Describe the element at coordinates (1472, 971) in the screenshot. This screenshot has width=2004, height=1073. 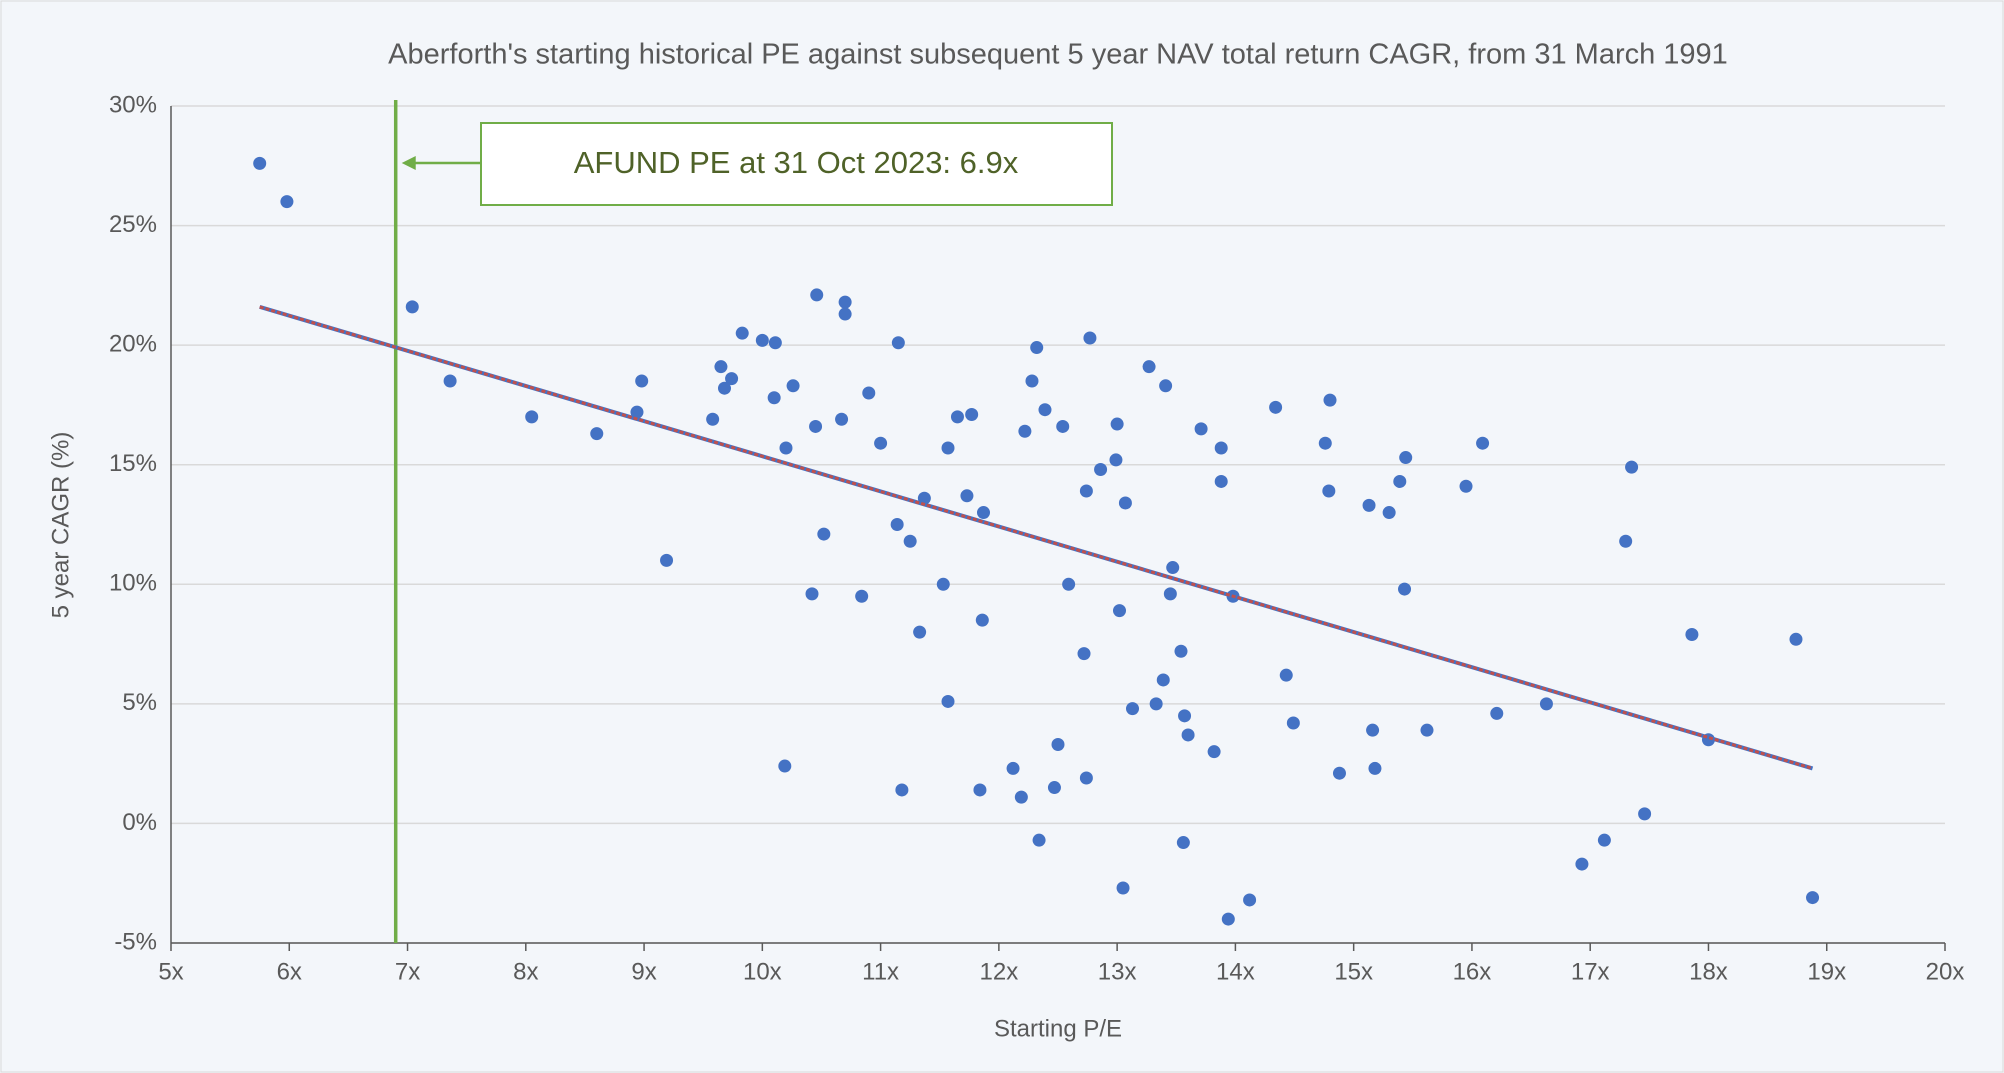
I see `x-tick-label: 16x` at that location.